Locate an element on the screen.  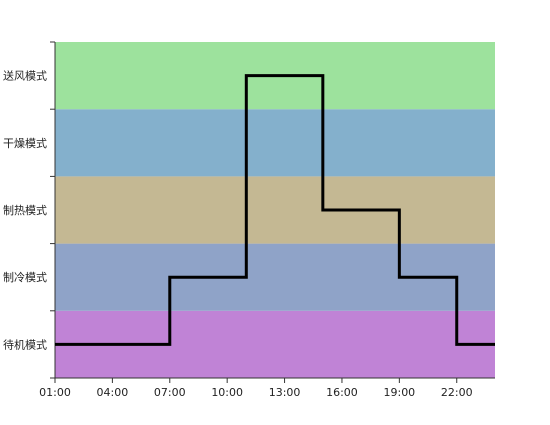
y-tick-label: 制冷模式 is located at coordinates (25, 277).